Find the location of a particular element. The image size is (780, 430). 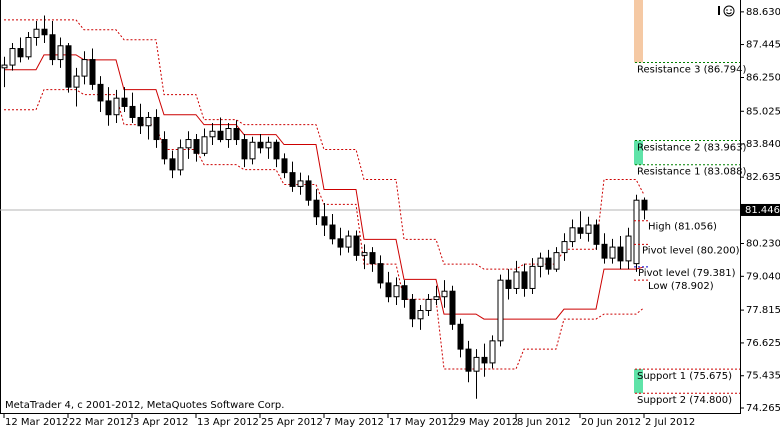

y-tick-label: 82.635 is located at coordinates (763, 177).